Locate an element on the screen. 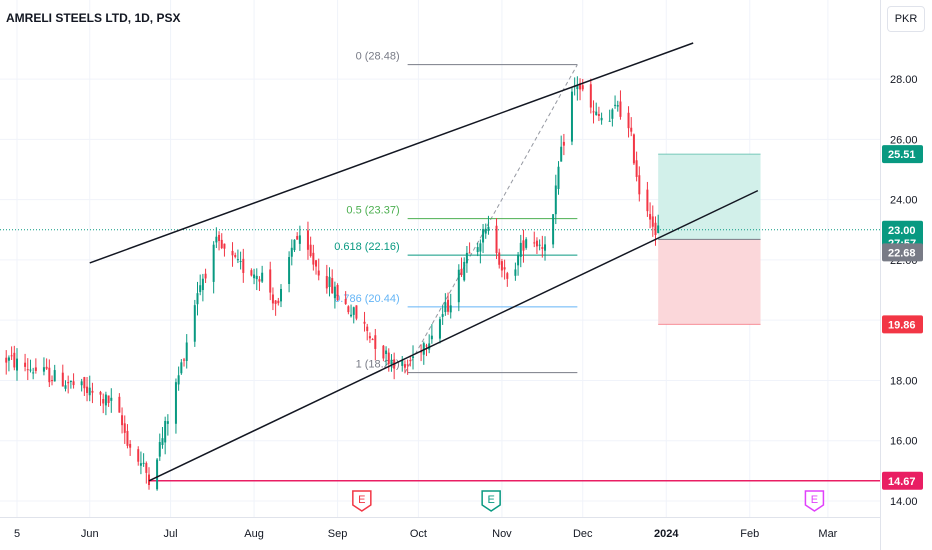  long-position-tool is located at coordinates (709, 239).